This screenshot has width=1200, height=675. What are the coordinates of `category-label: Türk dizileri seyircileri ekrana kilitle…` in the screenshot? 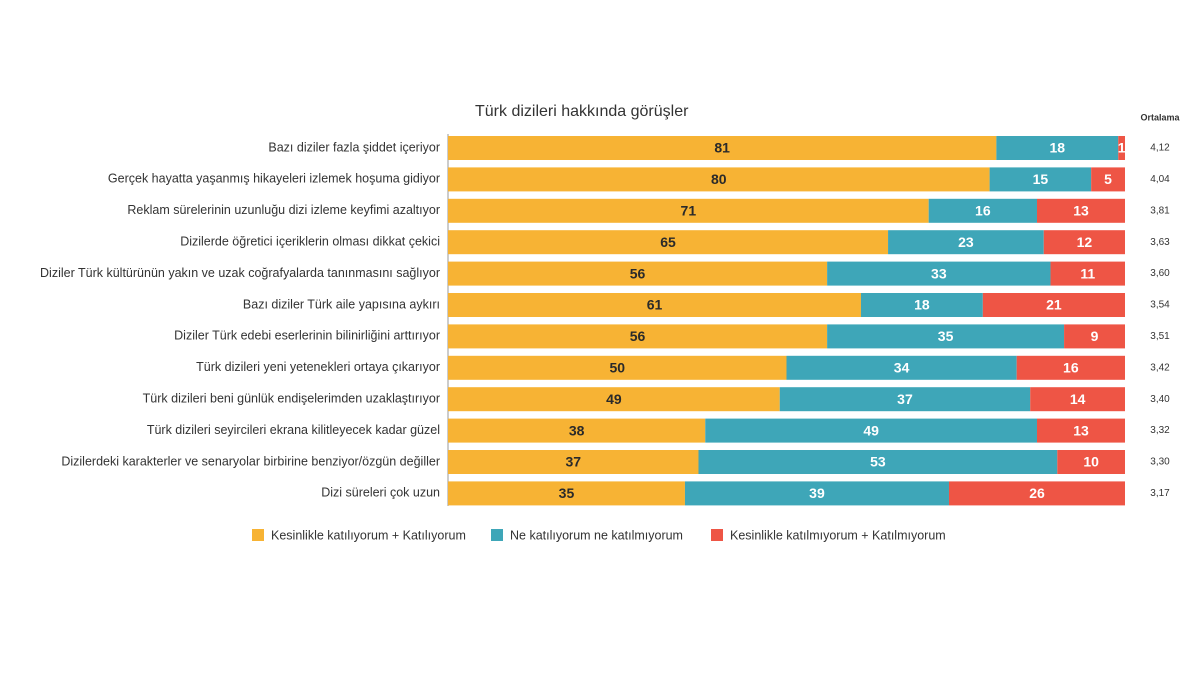 It's located at (293, 430).